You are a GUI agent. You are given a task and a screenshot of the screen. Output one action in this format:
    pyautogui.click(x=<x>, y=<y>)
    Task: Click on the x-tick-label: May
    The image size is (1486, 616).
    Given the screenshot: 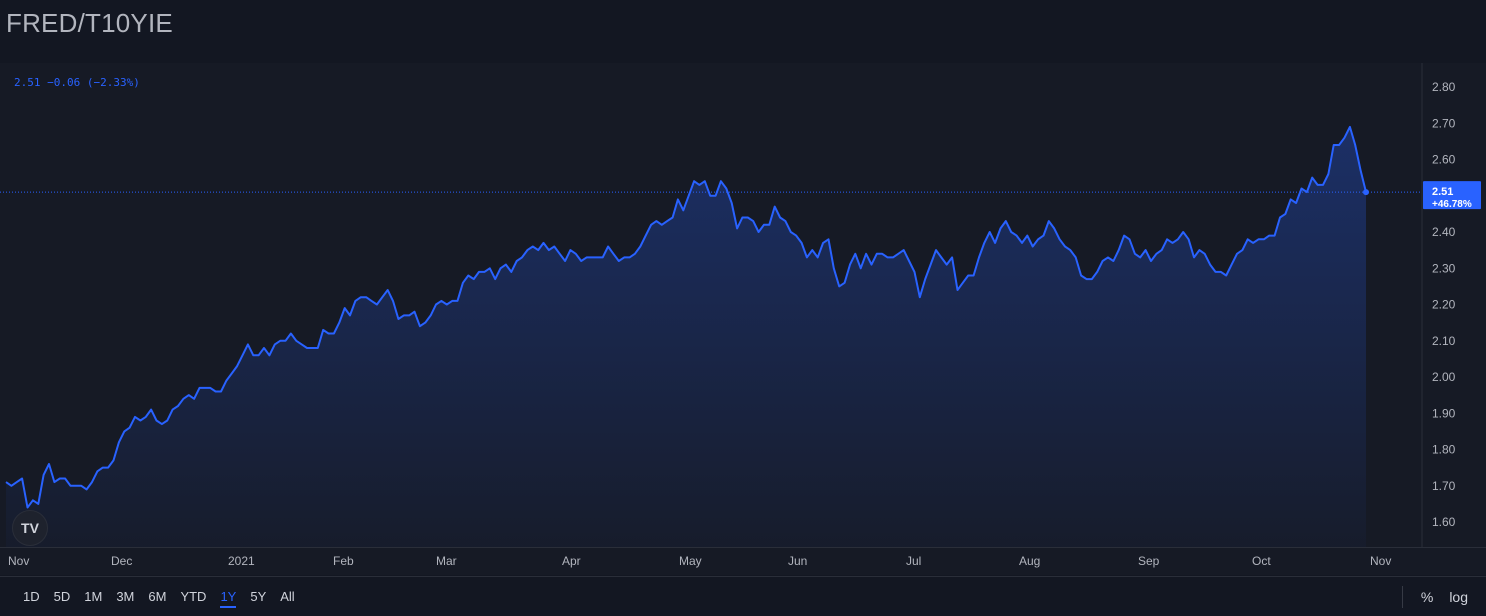 What is the action you would take?
    pyautogui.click(x=690, y=561)
    